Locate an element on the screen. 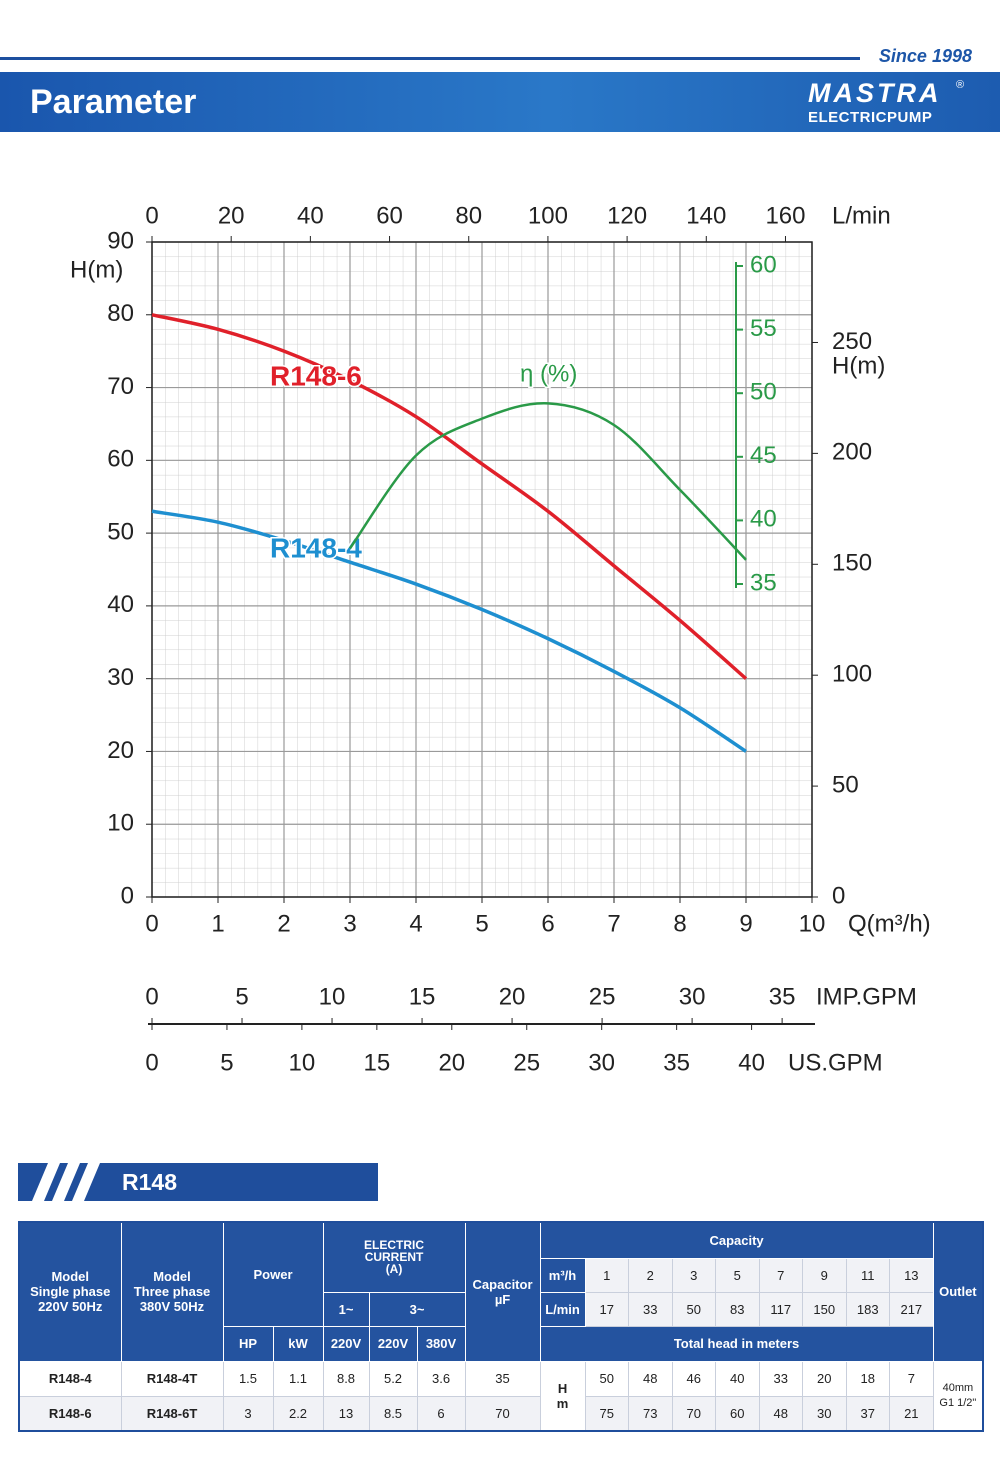  y2-tick-label: 100 is located at coordinates (852, 674).